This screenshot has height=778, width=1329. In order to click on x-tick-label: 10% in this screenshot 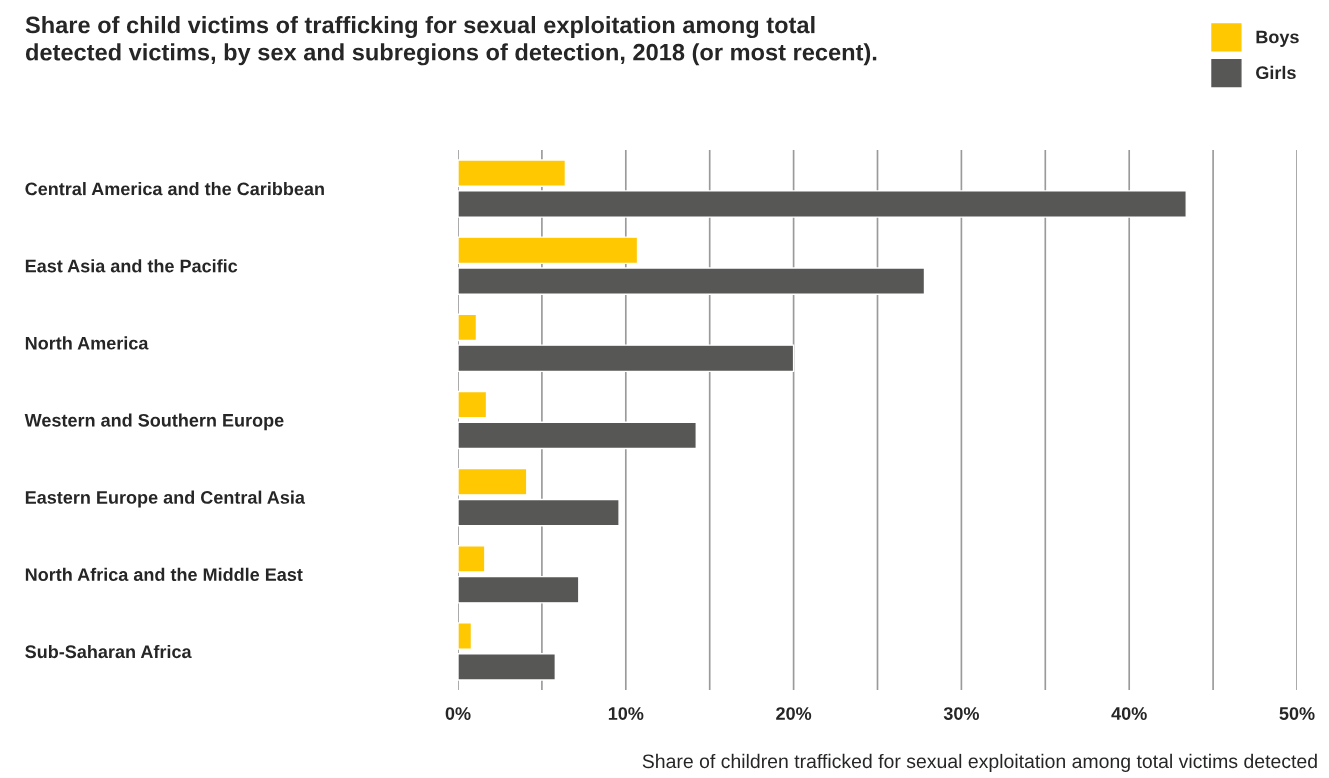, I will do `click(626, 713)`.